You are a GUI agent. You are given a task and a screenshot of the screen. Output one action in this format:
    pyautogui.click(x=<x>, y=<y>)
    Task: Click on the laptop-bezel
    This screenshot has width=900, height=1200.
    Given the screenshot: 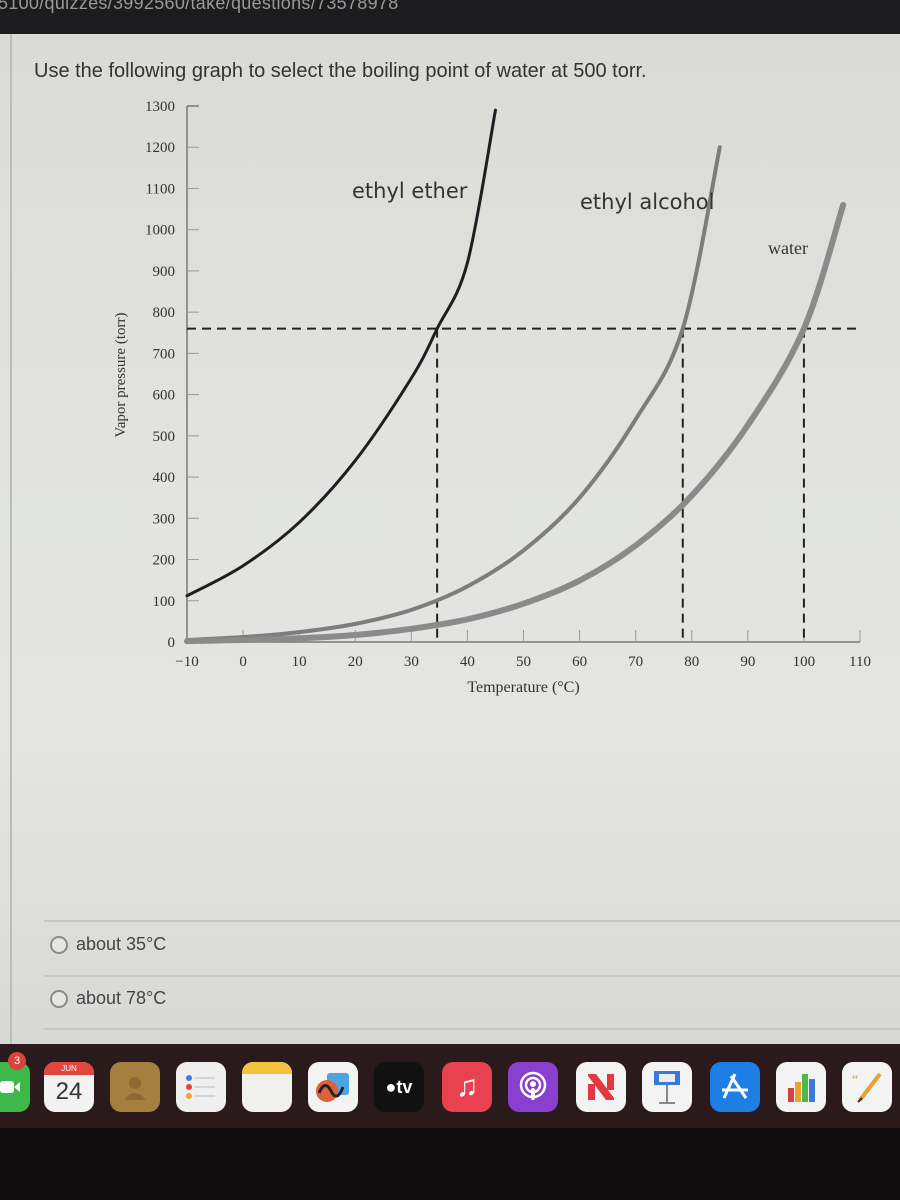 What is the action you would take?
    pyautogui.click(x=450, y=1164)
    